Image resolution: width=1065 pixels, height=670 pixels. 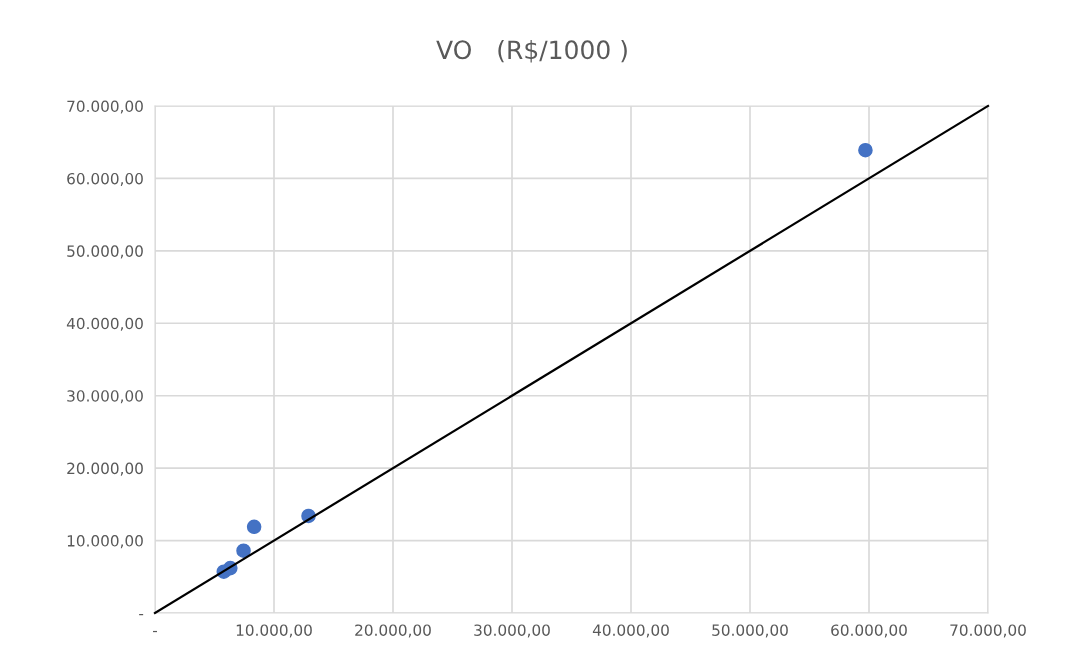 I want to click on y-tick-label: -, so click(x=141, y=615).